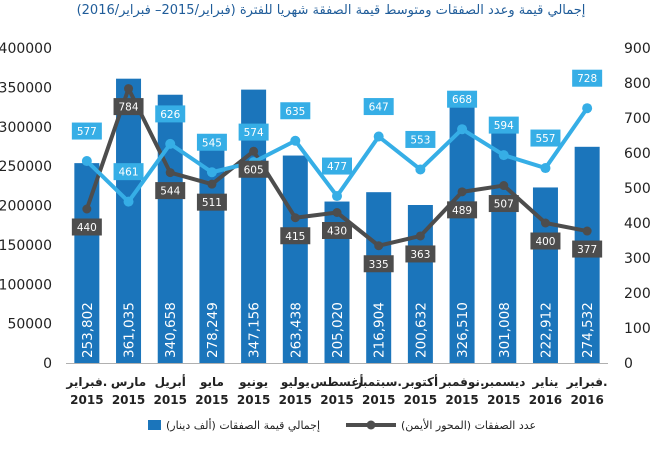 This screenshot has width=662, height=450. What do you see at coordinates (637, 224) in the screenshot?
I see `y-right-tick-label: 400` at bounding box center [637, 224].